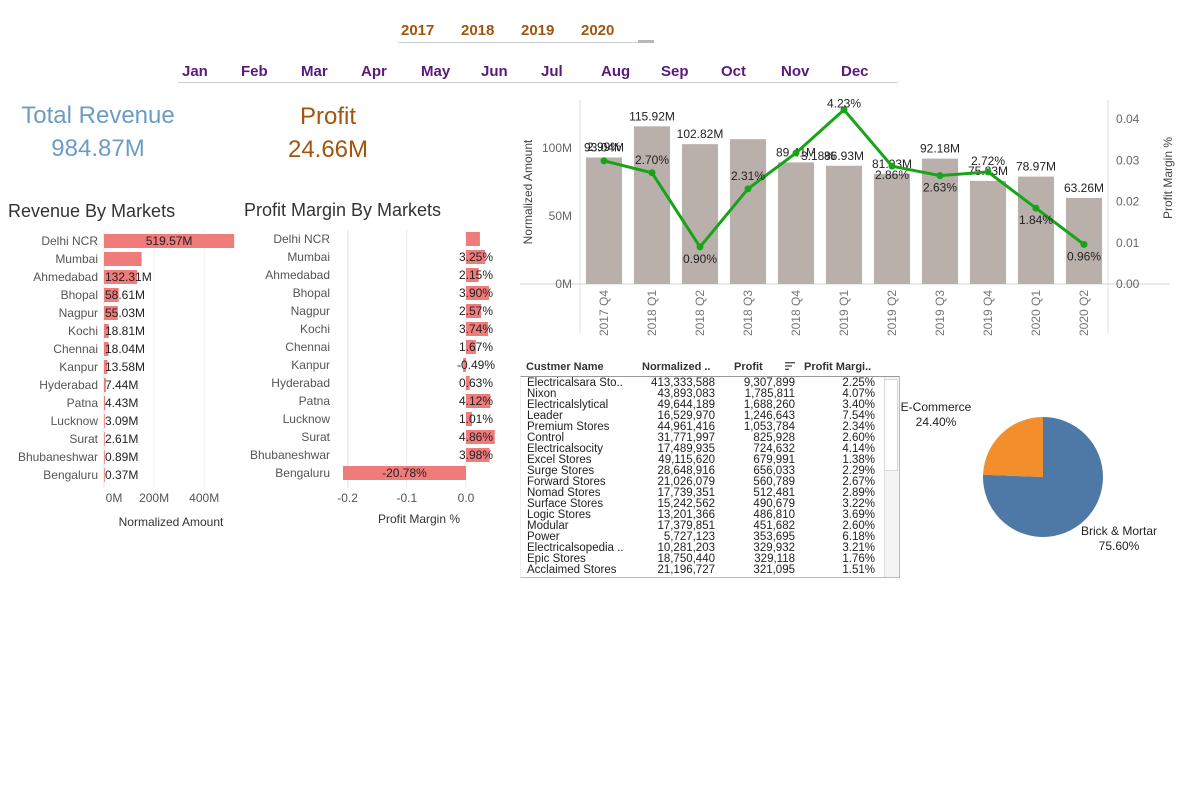 This screenshot has height=800, width=1200. I want to click on table-row: Nixon 43,893,083 1,785,811 4.07%, so click(701, 394).